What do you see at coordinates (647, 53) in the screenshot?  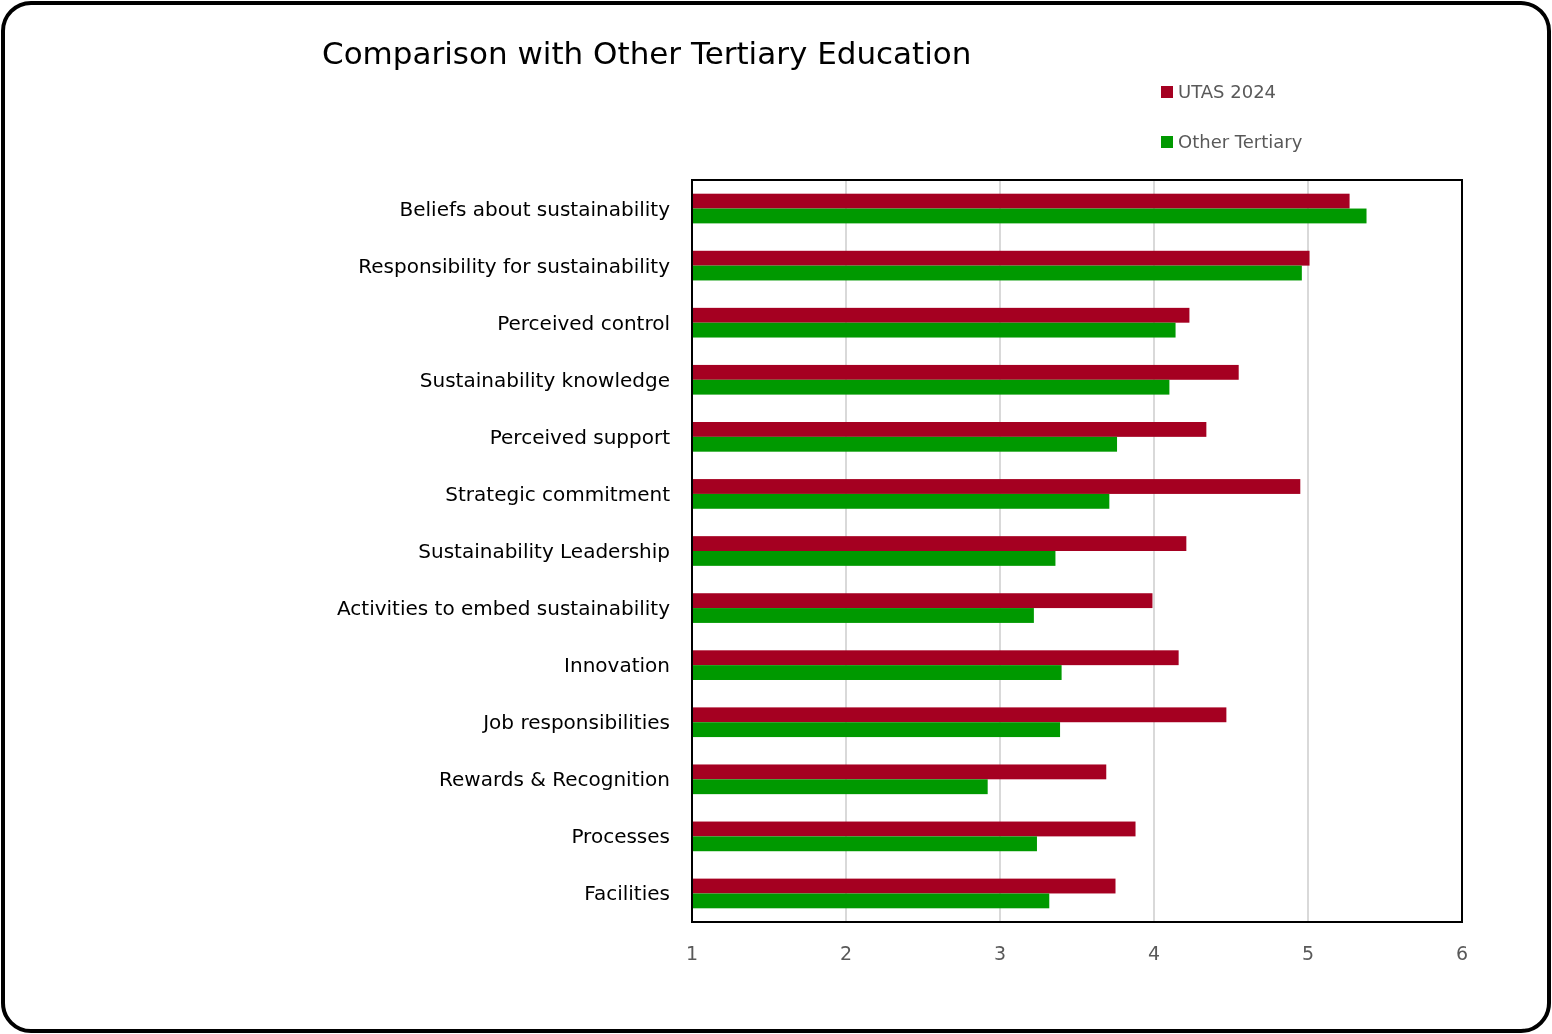 I see `chart-title: Comparison with Other Tertiary Education` at bounding box center [647, 53].